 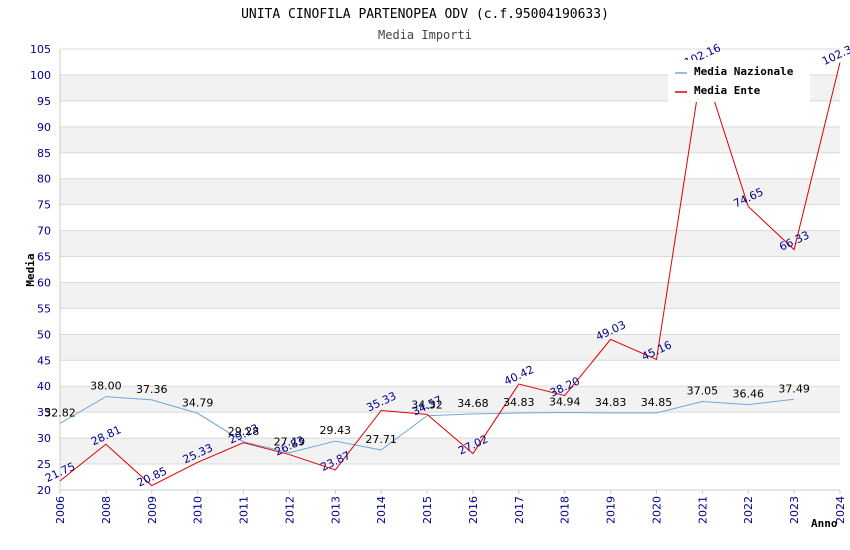 I want to click on data-label: 34.85, so click(x=657, y=402).